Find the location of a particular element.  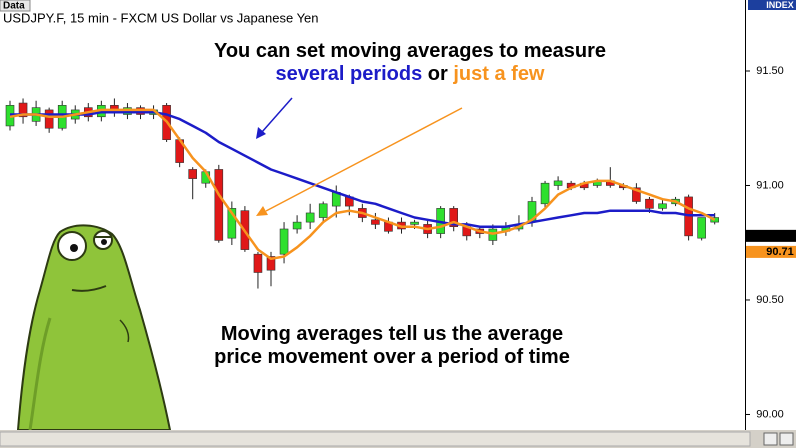

data-tab is located at coordinates (15, 6).